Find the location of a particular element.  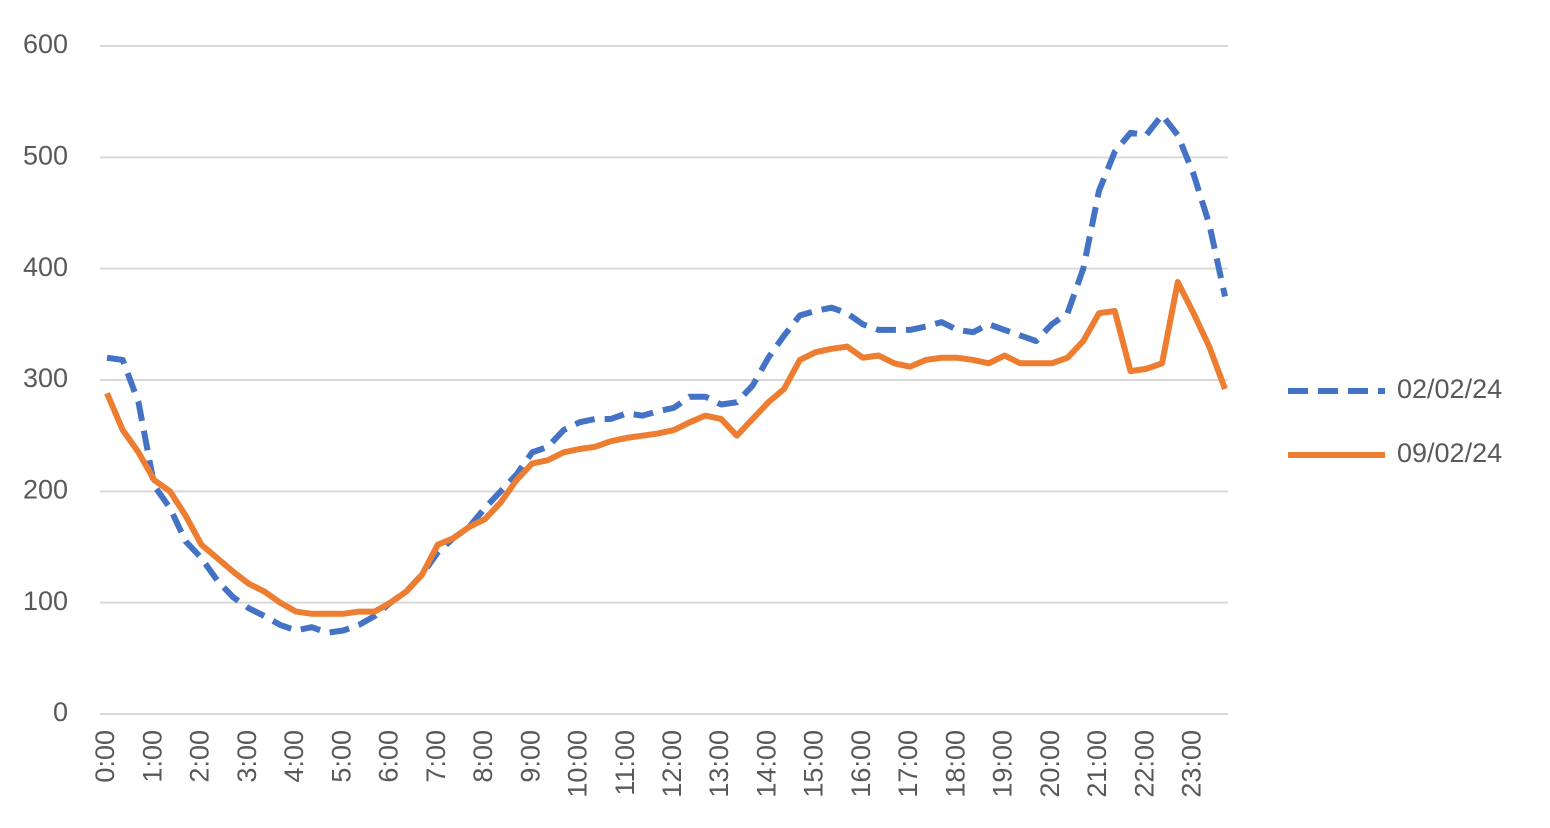

y-tick-label: 100 is located at coordinates (45, 601).